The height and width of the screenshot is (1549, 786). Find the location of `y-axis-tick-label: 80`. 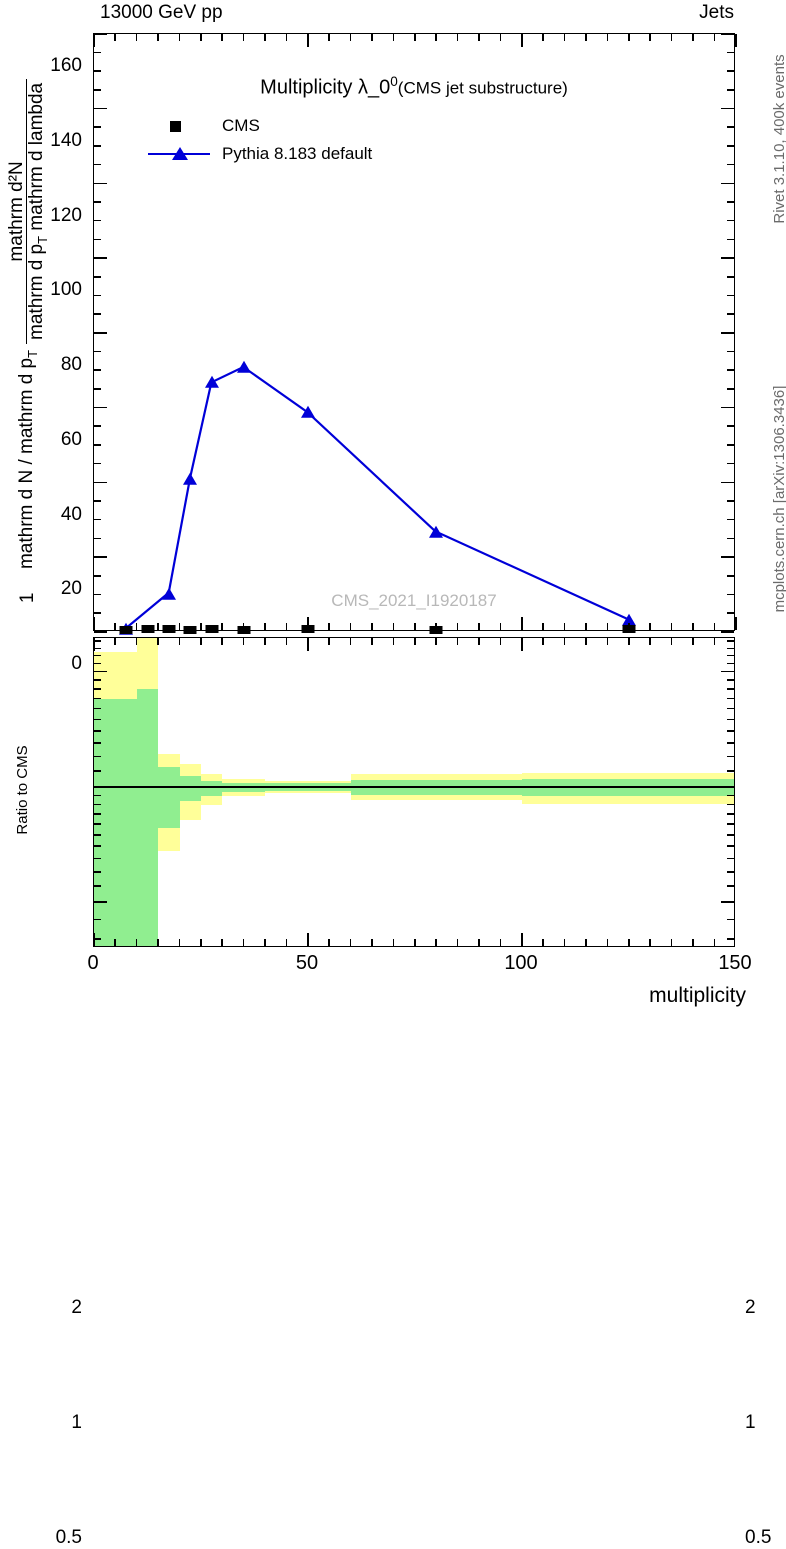

y-axis-tick-label: 80 is located at coordinates (71, 364).